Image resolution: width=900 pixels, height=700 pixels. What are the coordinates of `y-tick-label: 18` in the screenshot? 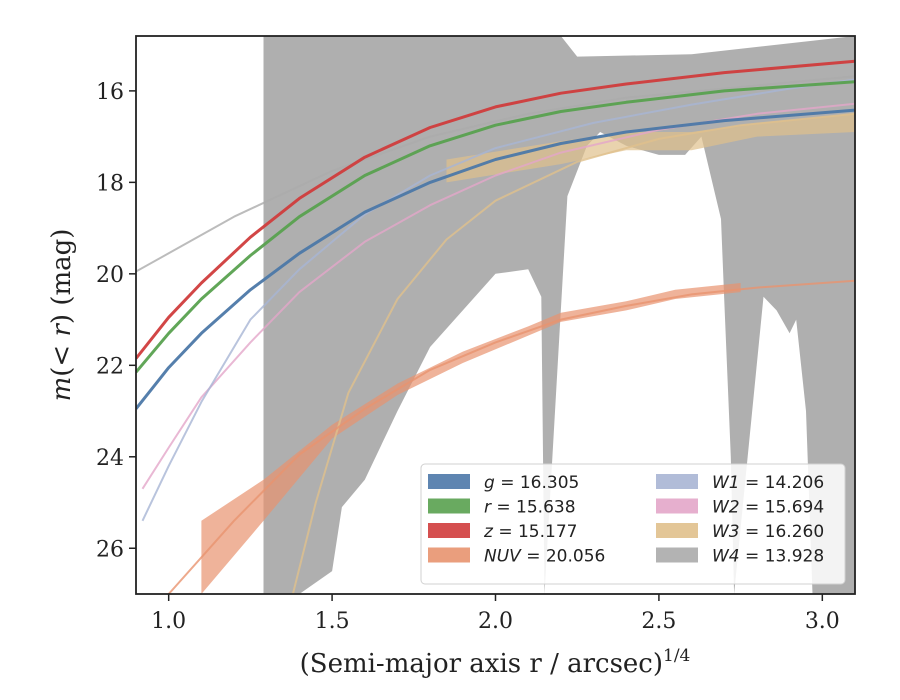 It's located at (110, 183).